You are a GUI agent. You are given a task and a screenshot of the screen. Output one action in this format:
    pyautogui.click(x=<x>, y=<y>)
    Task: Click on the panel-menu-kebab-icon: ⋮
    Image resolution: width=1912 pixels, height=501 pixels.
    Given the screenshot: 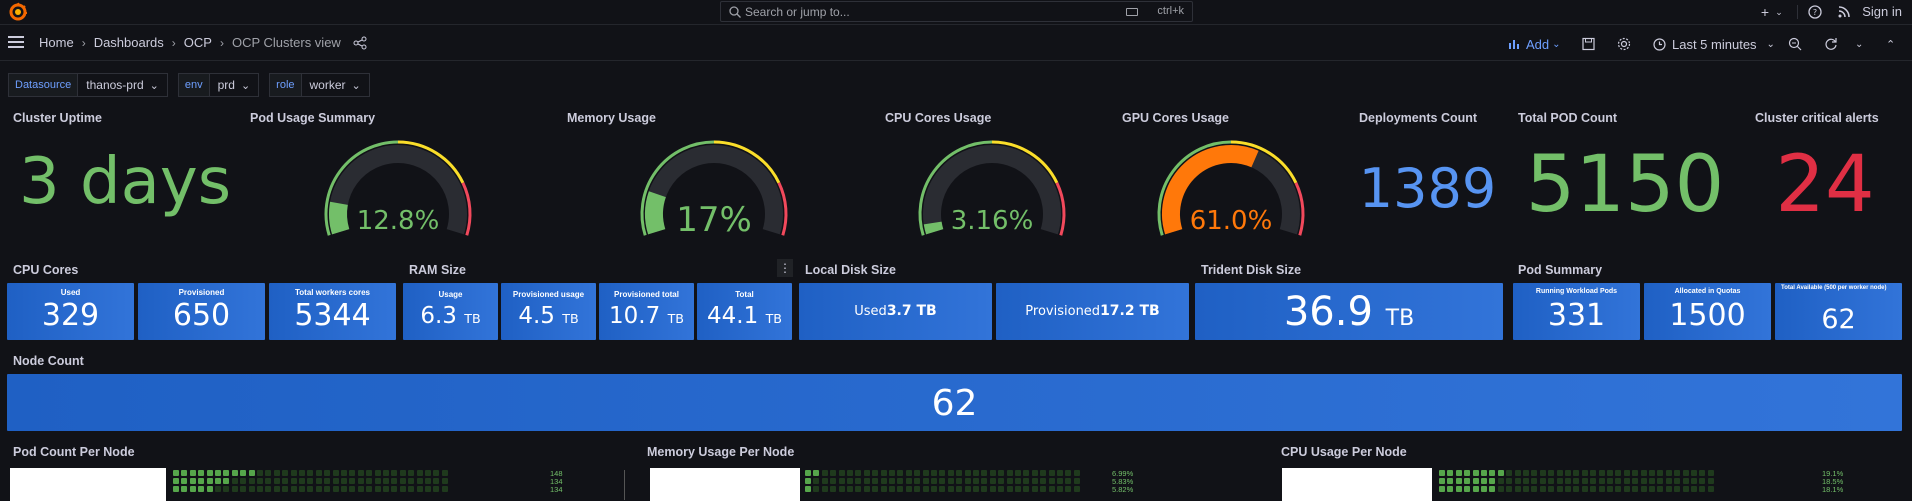 What is the action you would take?
    pyautogui.click(x=785, y=268)
    